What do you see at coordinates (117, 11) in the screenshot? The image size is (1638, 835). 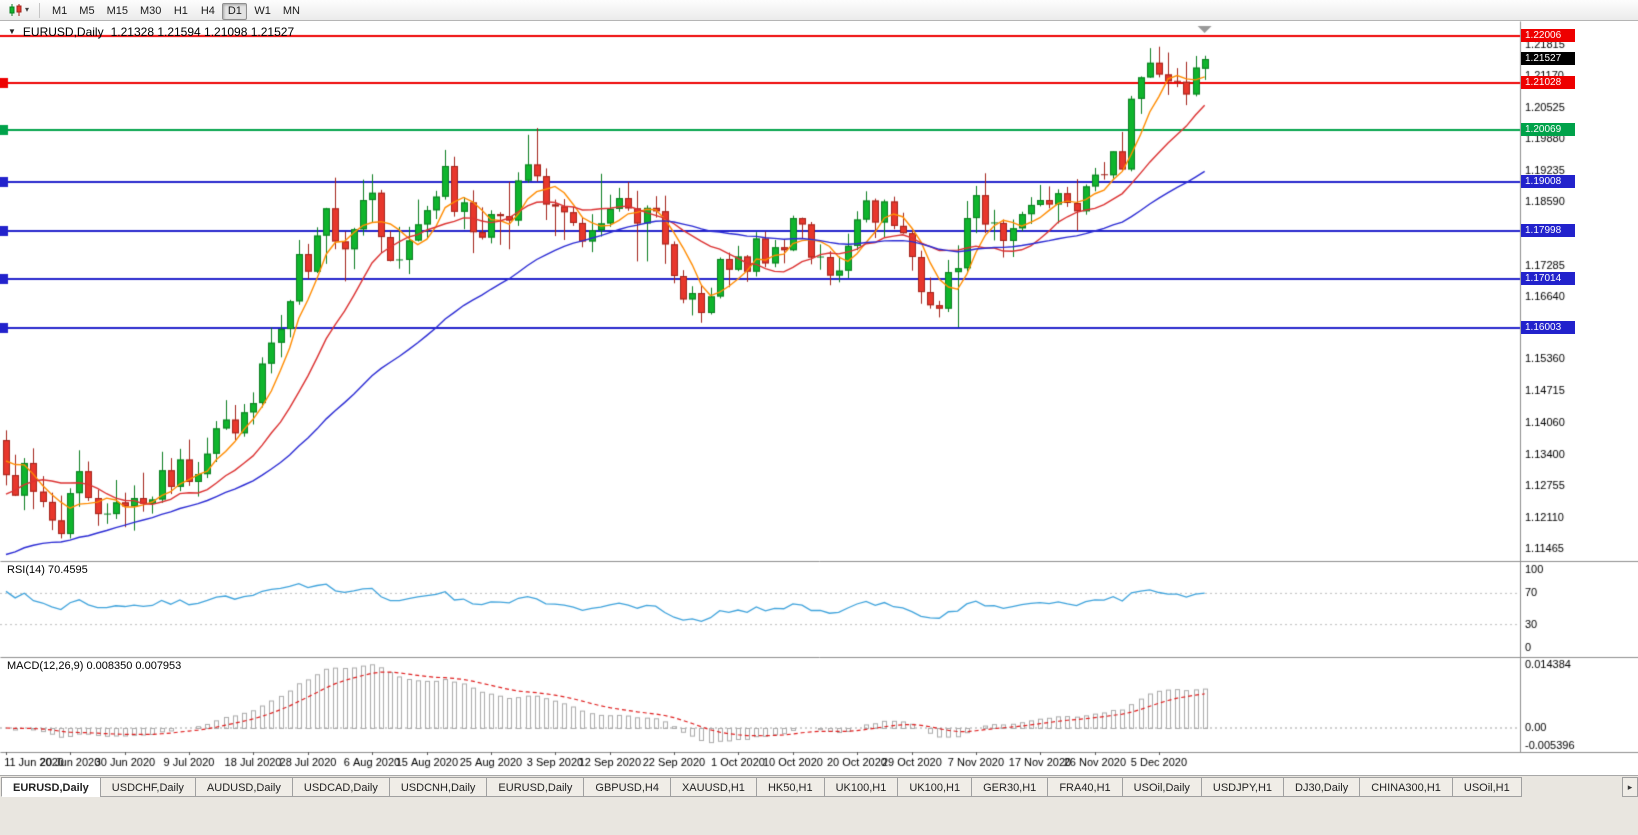 I see `timeframe-button-m15: M15` at bounding box center [117, 11].